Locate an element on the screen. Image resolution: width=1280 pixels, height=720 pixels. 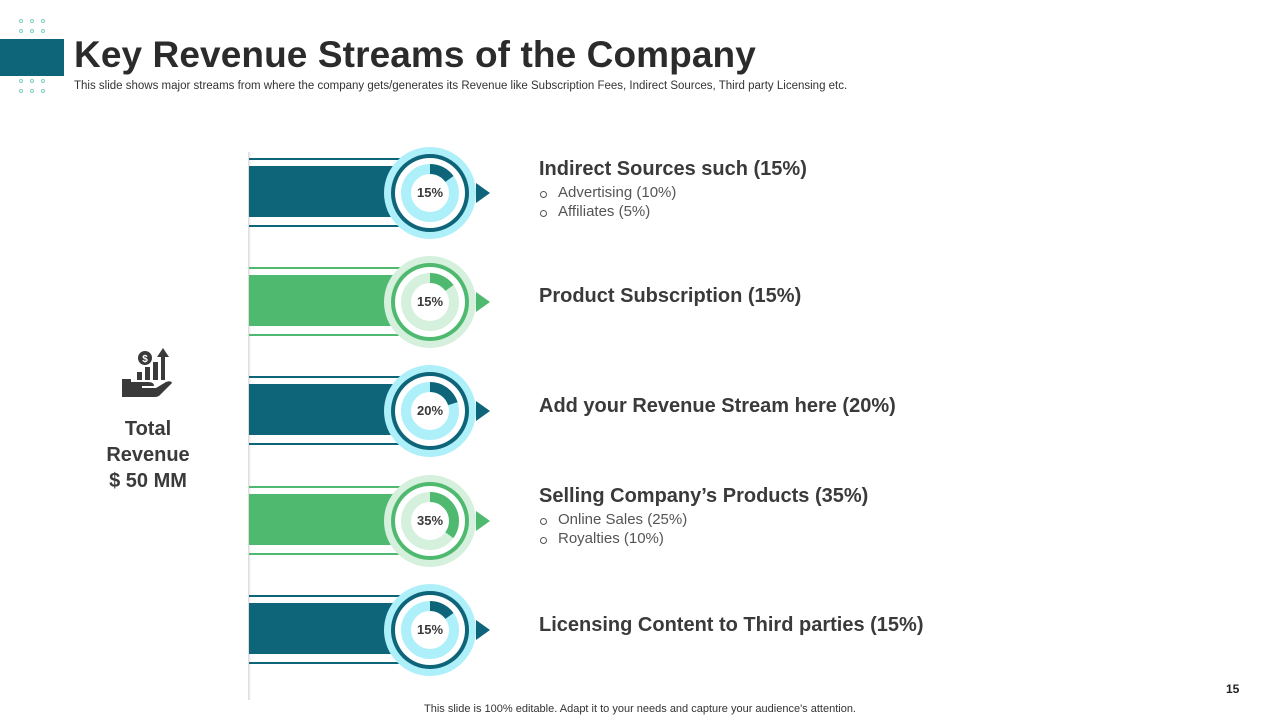
stream-percent-label: 35% is located at coordinates (430, 520).